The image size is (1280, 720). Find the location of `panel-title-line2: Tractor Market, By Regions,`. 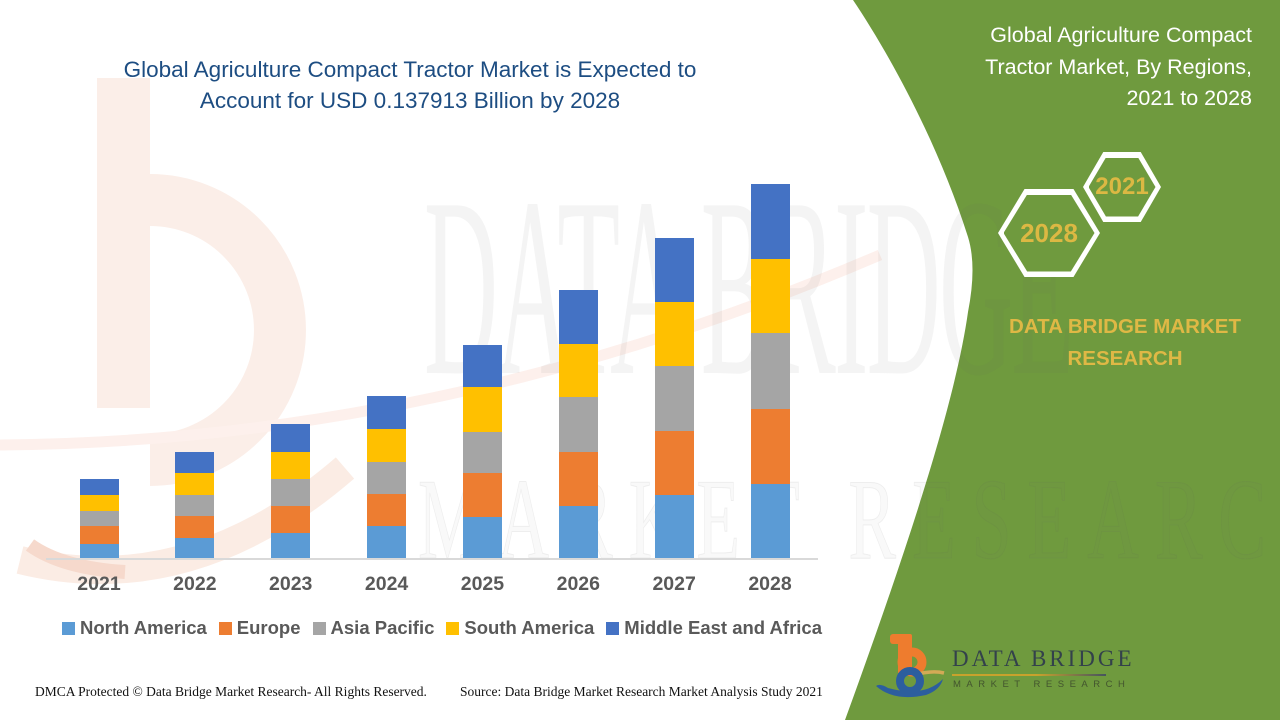

panel-title-line2: Tractor Market, By Regions, is located at coordinates (1118, 66).